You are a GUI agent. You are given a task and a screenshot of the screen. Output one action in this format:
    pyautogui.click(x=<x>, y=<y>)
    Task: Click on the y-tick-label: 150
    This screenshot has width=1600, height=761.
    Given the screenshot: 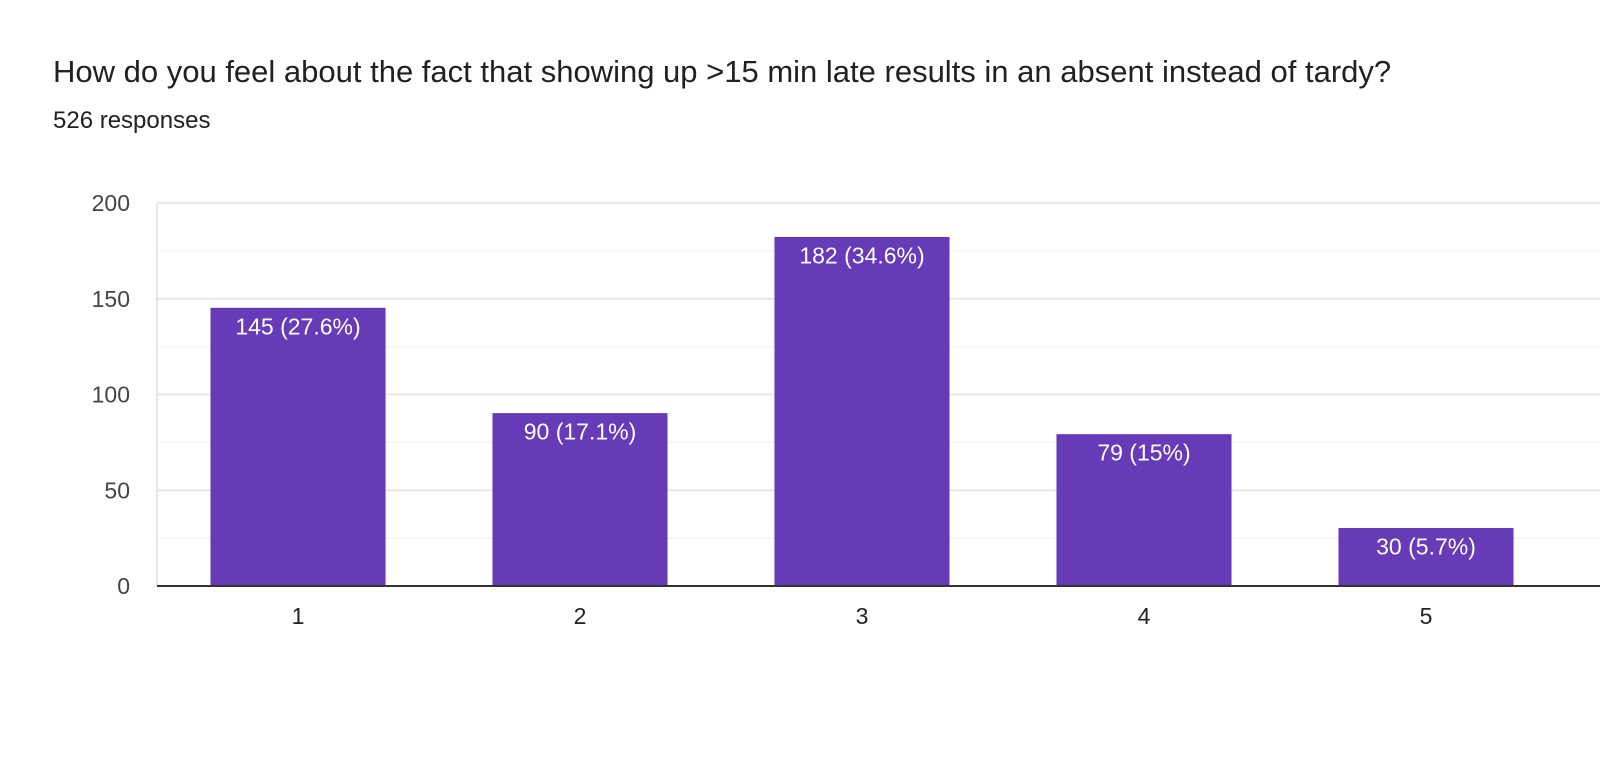 What is the action you would take?
    pyautogui.click(x=111, y=299)
    